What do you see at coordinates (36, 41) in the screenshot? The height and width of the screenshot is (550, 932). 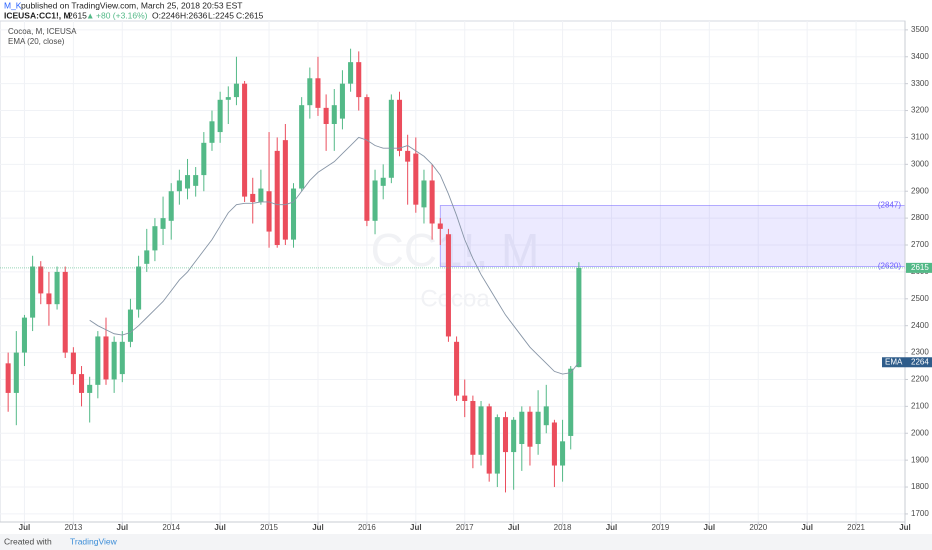 I see `legend-ema: EMA (20, close)` at bounding box center [36, 41].